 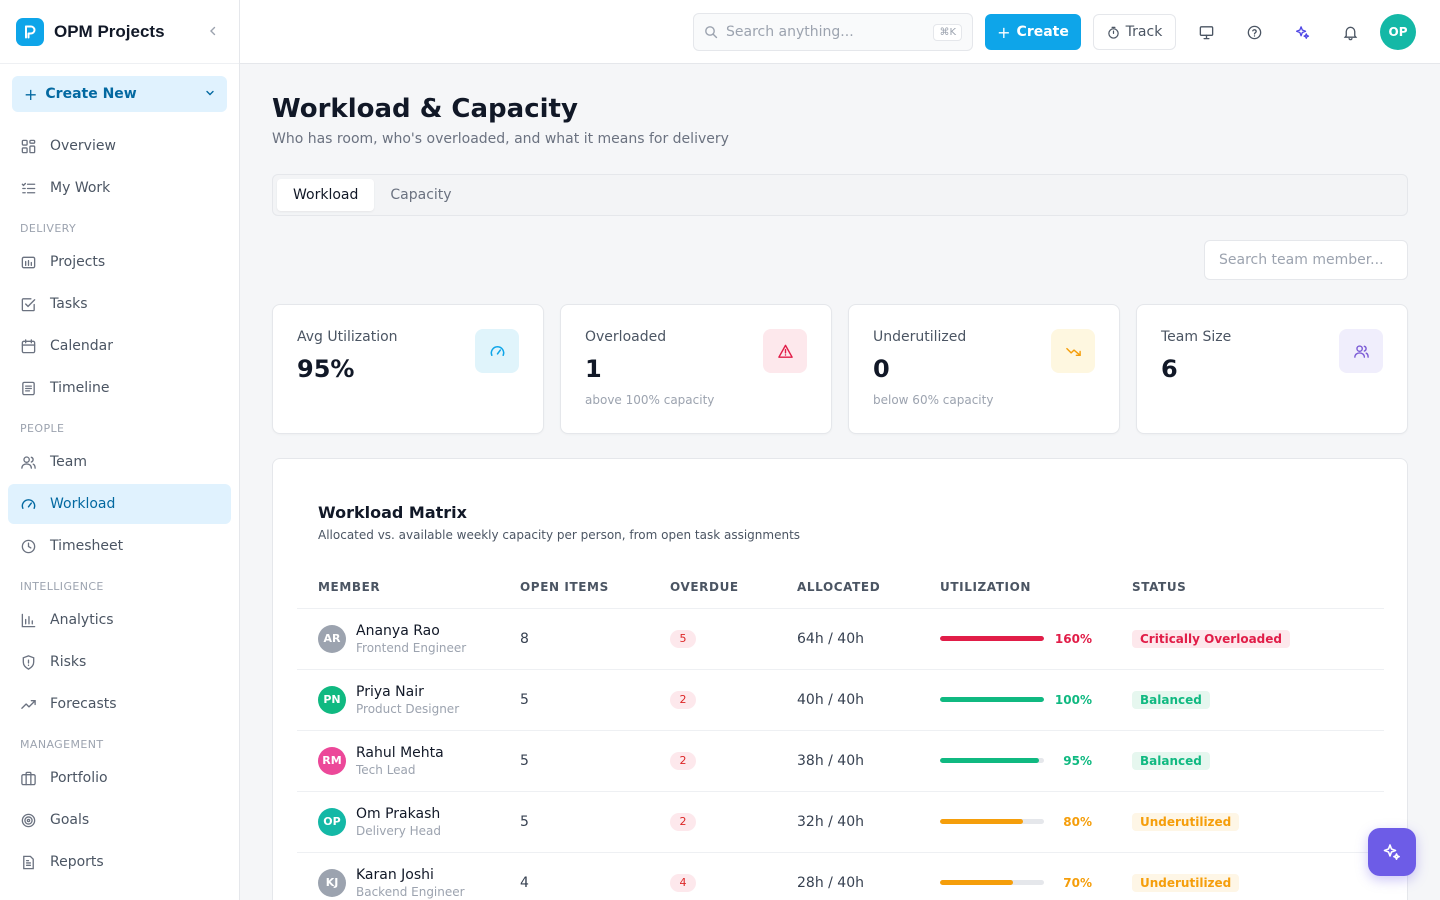 What do you see at coordinates (119, 546) in the screenshot?
I see `sidebar-item-timesheet: Timesheet` at bounding box center [119, 546].